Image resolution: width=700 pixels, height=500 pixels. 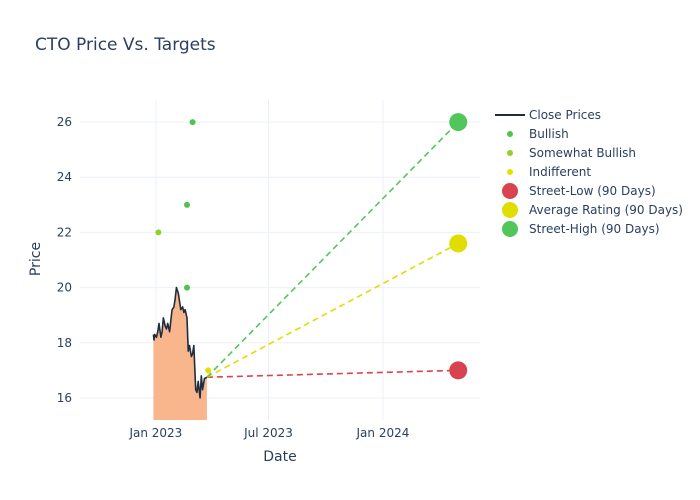 What do you see at coordinates (36, 259) in the screenshot?
I see `y-axis-title: Price` at bounding box center [36, 259].